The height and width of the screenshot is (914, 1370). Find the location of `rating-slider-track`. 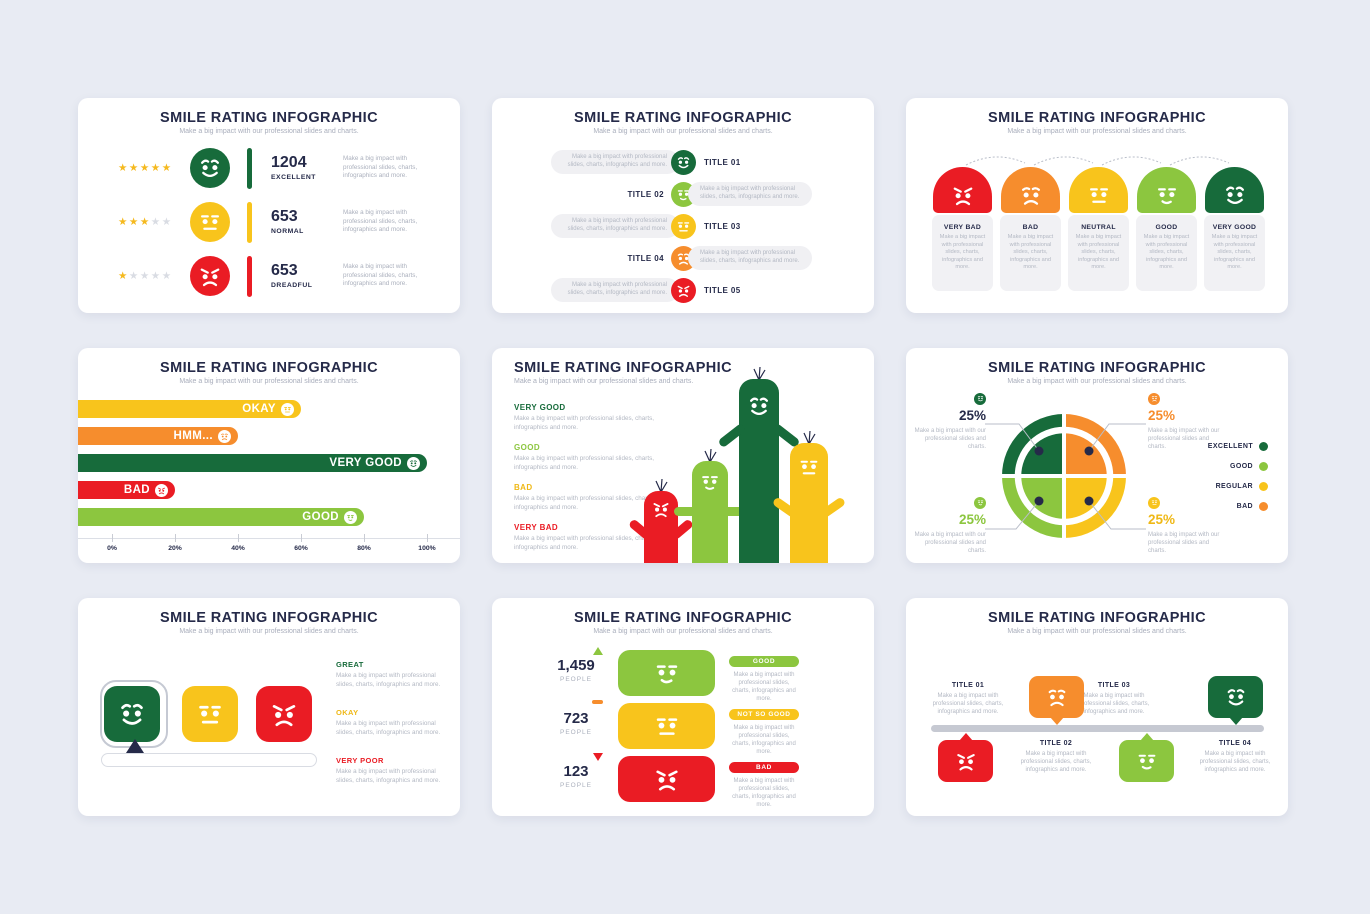

rating-slider-track is located at coordinates (209, 760).